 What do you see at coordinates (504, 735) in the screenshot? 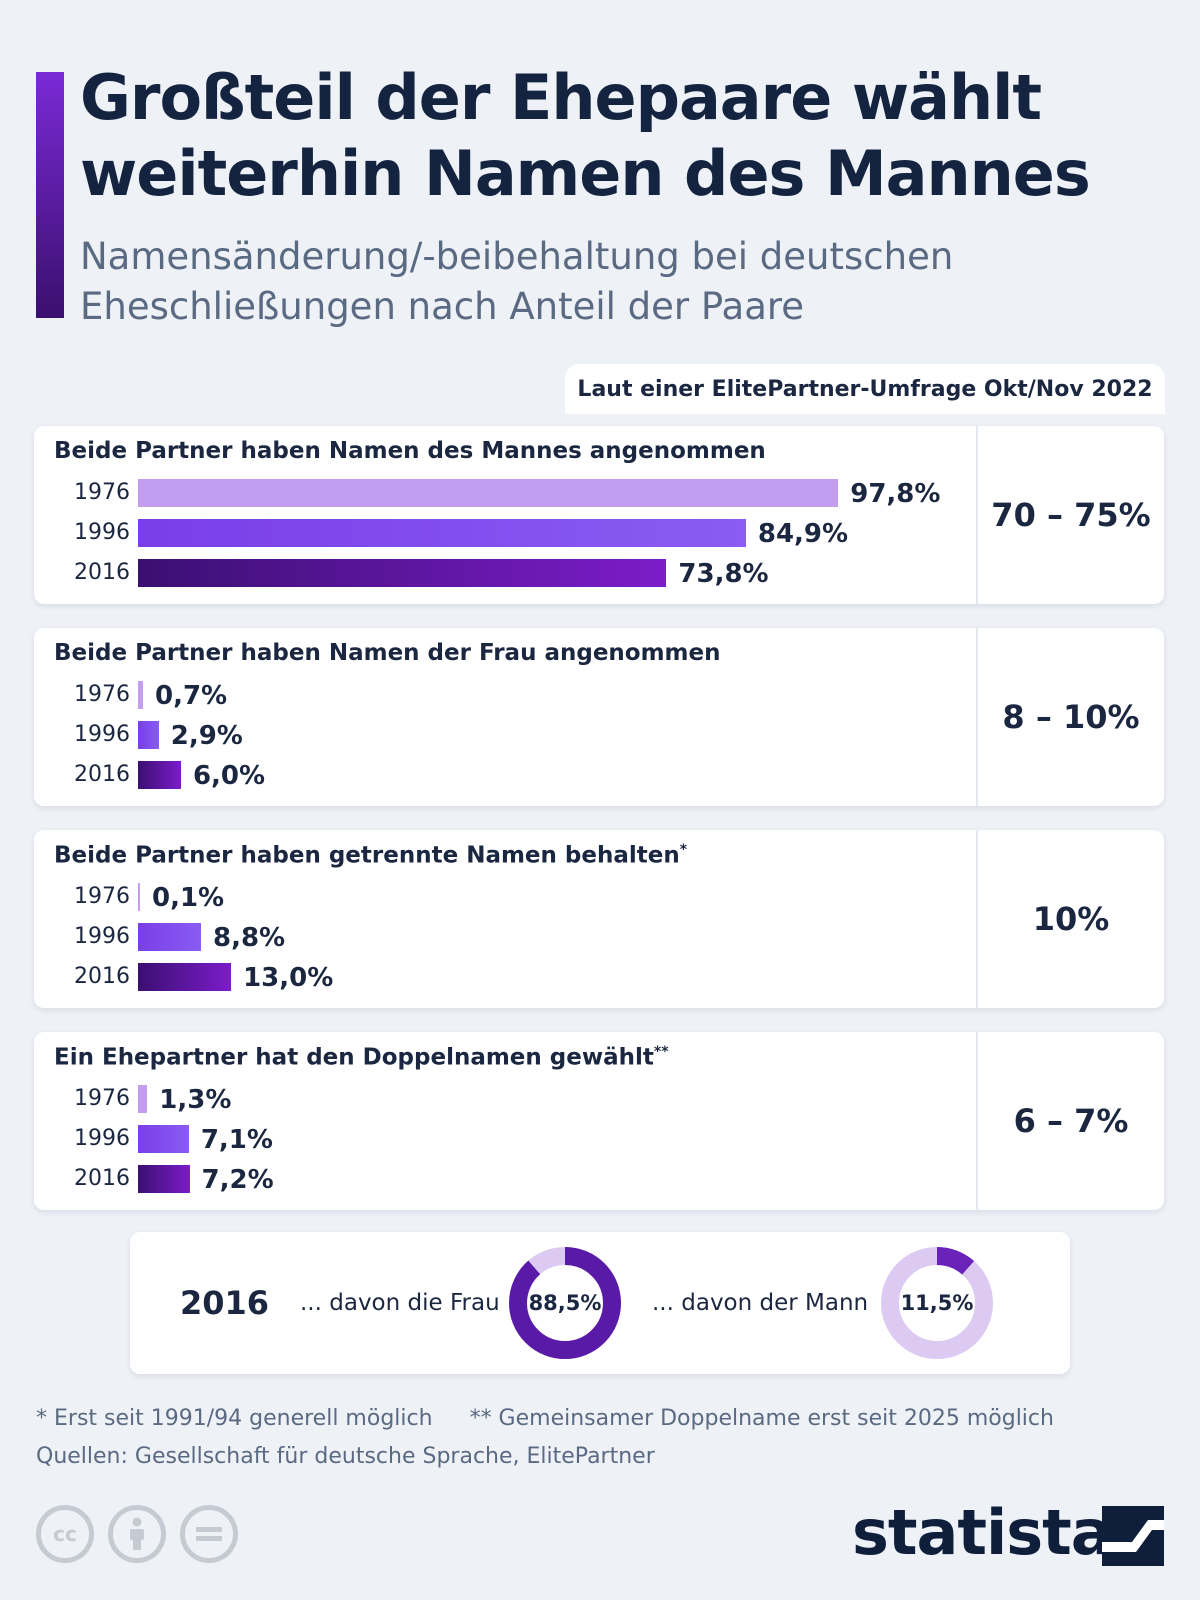
I see `bar-row: 1996 2,9%` at bounding box center [504, 735].